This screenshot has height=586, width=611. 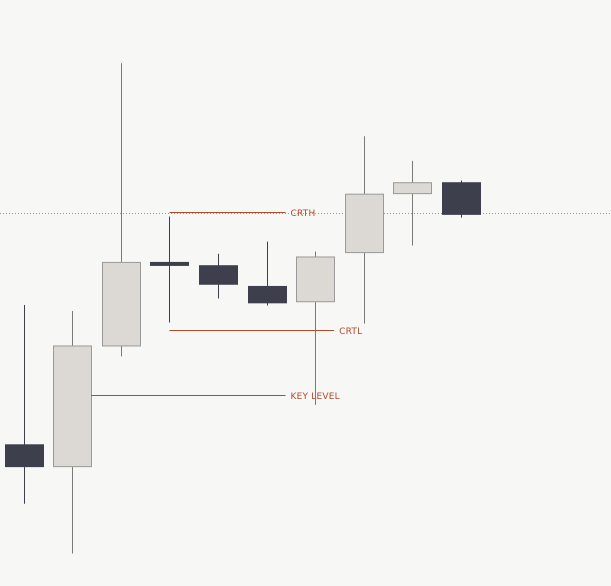 I want to click on annotation-crtl: CRTL, so click(x=265, y=332).